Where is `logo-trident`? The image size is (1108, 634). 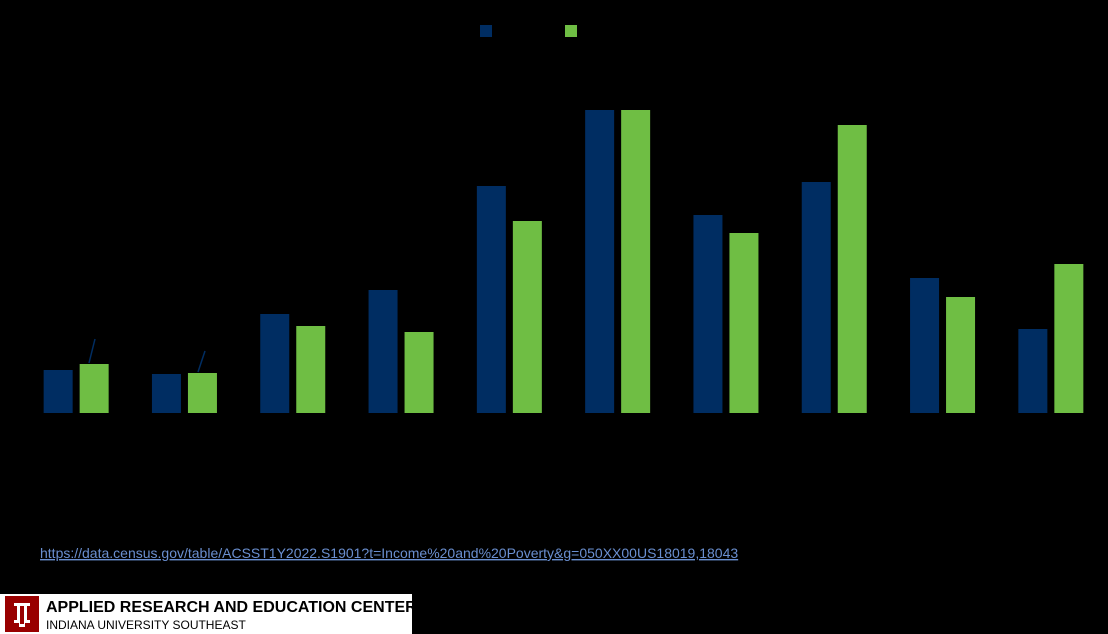 logo-trident is located at coordinates (22, 615).